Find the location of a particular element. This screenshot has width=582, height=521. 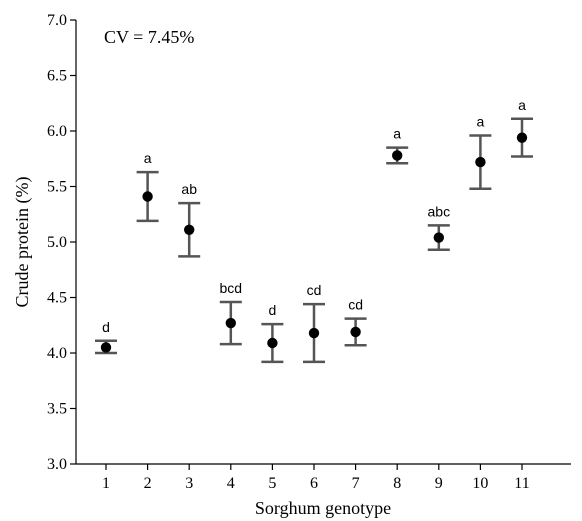

significance-letter: bcd is located at coordinates (231, 288).